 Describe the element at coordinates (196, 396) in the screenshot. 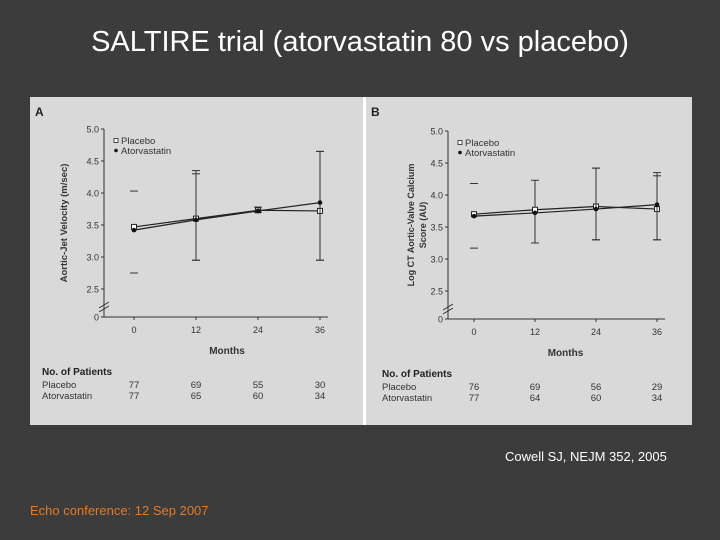

I see `chart-a-patients-count: 65` at that location.